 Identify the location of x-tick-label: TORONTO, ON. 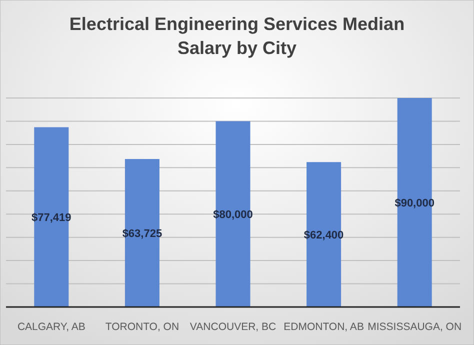
(142, 327).